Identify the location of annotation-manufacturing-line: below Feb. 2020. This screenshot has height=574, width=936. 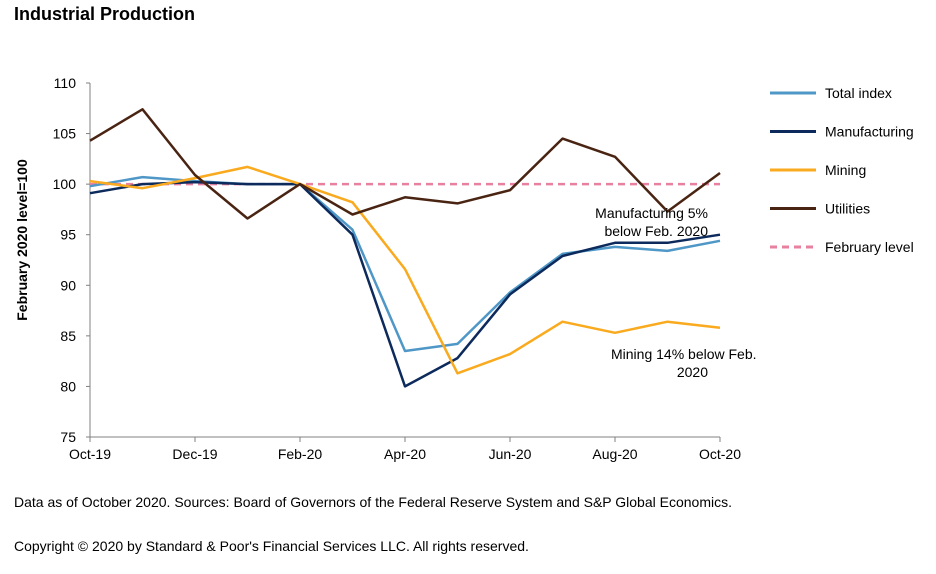
(656, 231).